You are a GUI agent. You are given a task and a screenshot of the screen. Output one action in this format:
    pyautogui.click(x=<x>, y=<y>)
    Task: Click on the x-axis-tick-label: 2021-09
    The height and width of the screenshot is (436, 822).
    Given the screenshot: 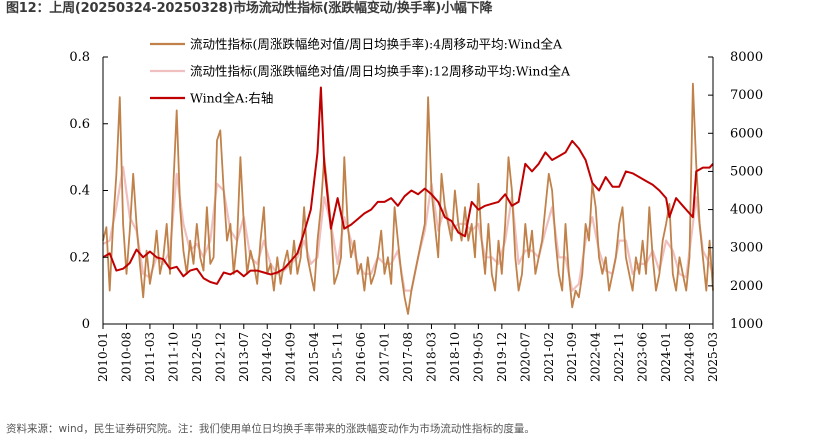 What is the action you would take?
    pyautogui.click(x=572, y=357)
    